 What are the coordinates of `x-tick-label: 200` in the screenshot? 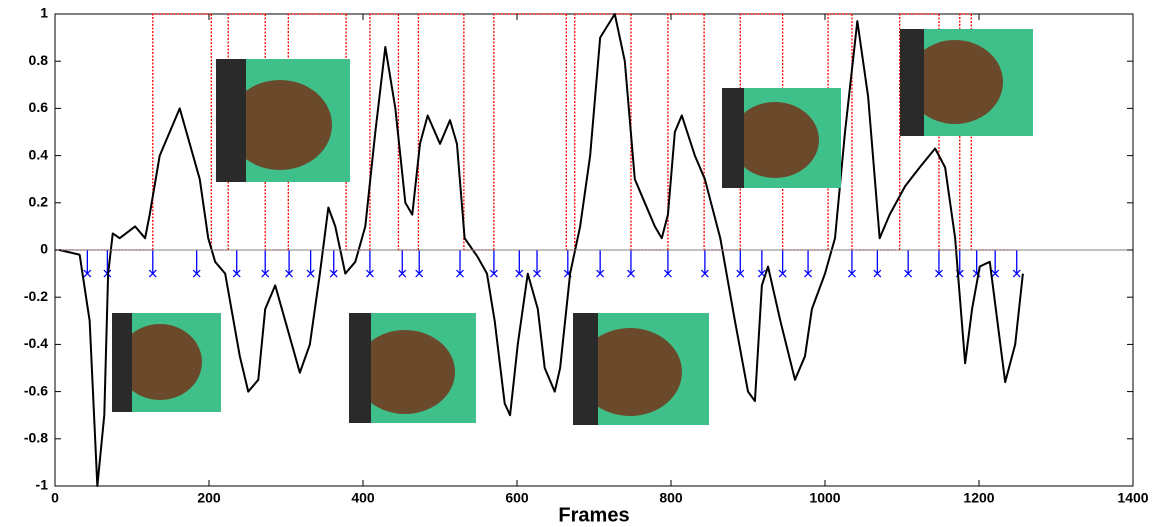 It's located at (209, 498).